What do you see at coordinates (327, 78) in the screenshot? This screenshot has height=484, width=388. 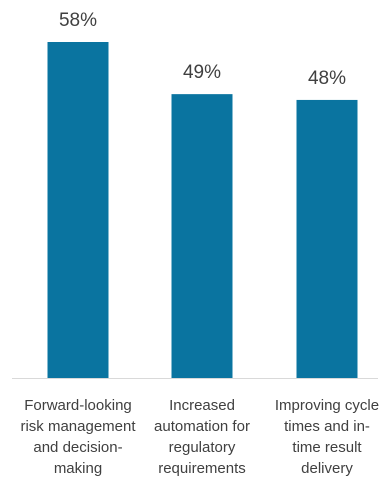 I see `data-label-3: 48%` at bounding box center [327, 78].